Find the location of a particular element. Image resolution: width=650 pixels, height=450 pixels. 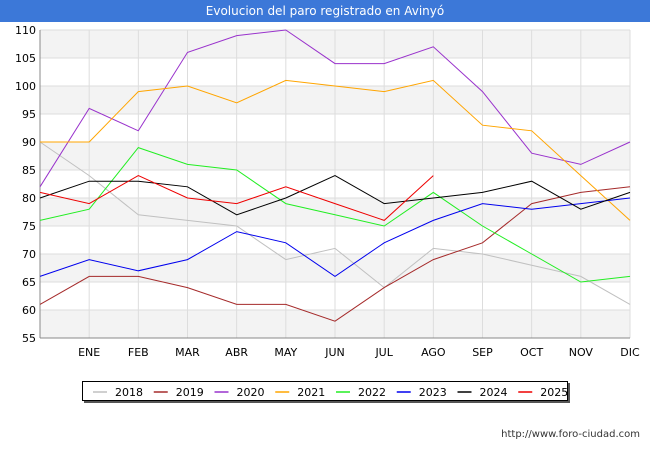

x-tick-label: SEP is located at coordinates (482, 352).